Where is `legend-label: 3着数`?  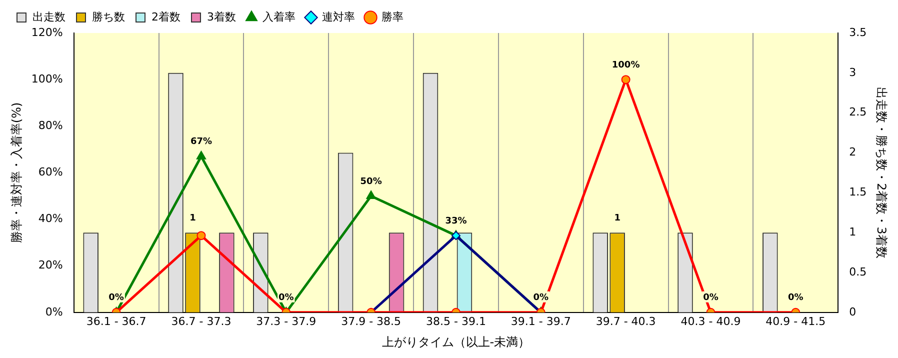 legend-label: 3着数 is located at coordinates (221, 17).